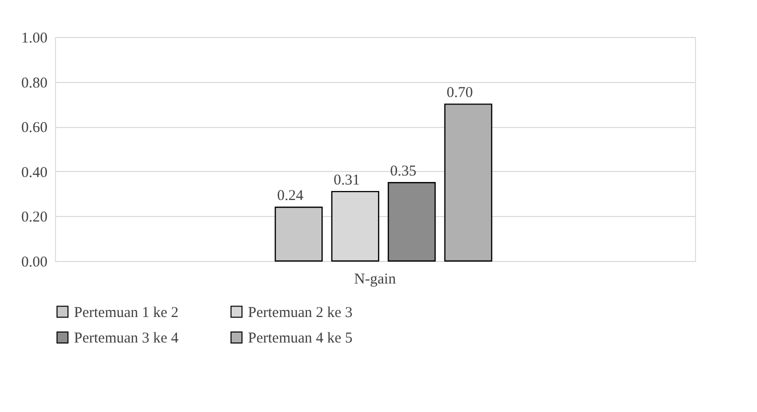 This screenshot has width=757, height=412. What do you see at coordinates (34, 262) in the screenshot?
I see `y-tick-label: 0.00` at bounding box center [34, 262].